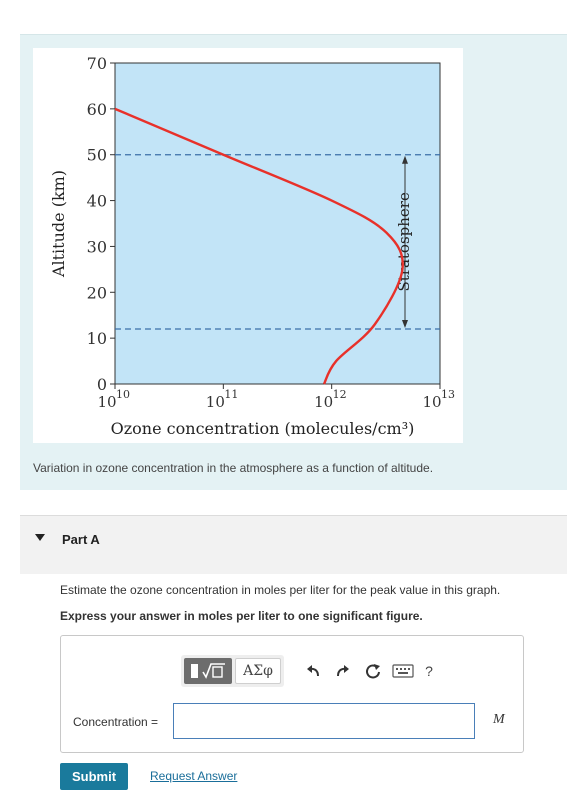 This screenshot has height=801, width=567. I want to click on templates-icon, so click(208, 671).